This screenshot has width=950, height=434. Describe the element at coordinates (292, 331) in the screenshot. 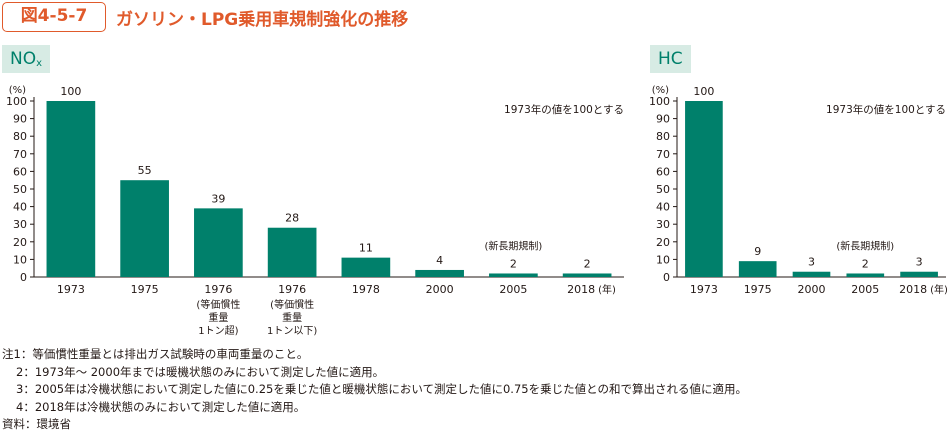

I see `x-tick-sublabel: 1トン以下)` at that location.